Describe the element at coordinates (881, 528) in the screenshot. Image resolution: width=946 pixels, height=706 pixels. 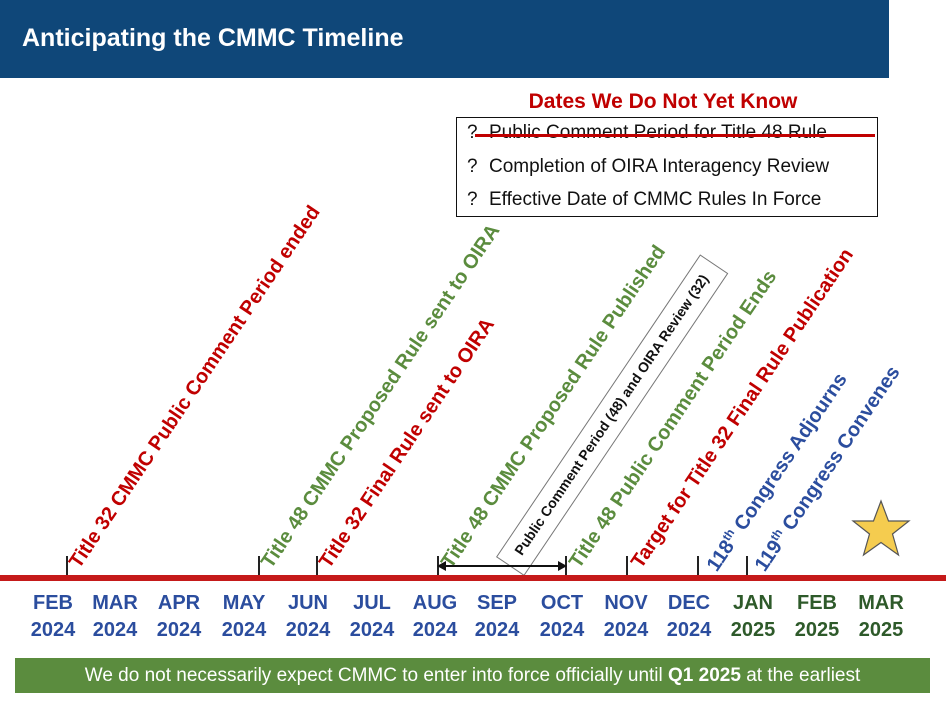
I see `star-icon` at that location.